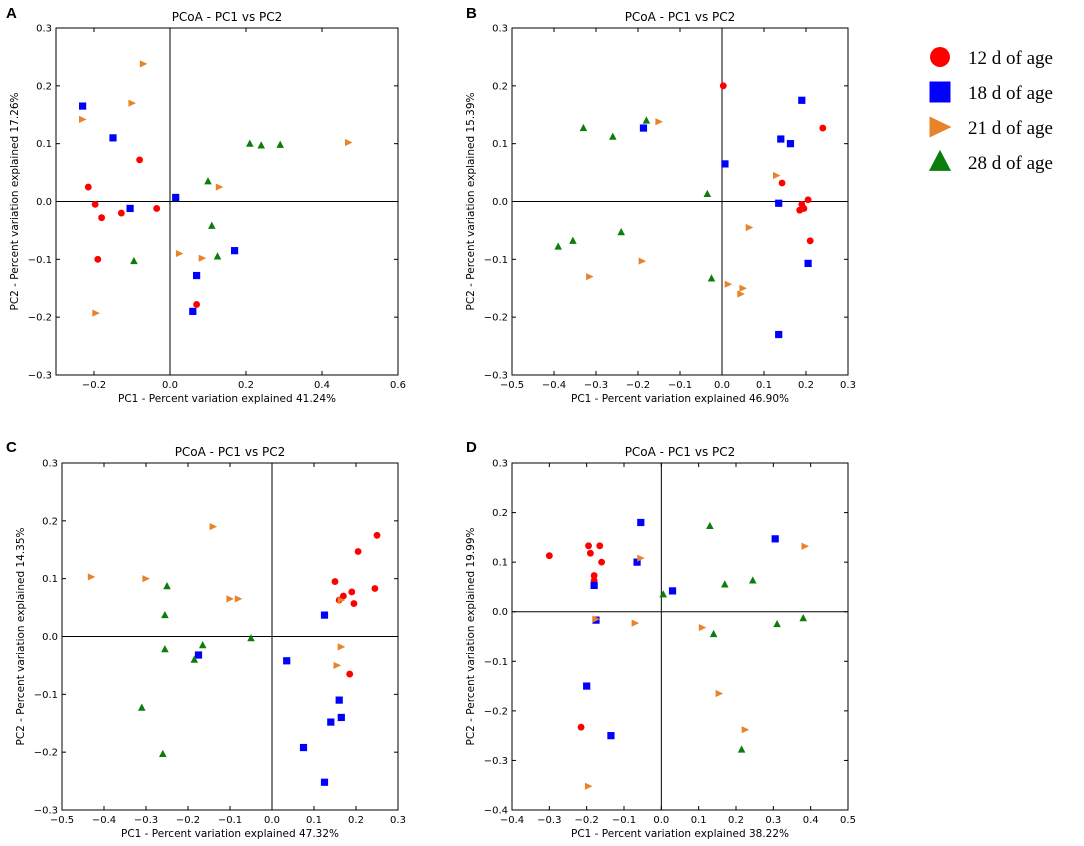 The height and width of the screenshot is (846, 1084). What do you see at coordinates (1010, 163) in the screenshot?
I see `legend-label: 28 d of age` at bounding box center [1010, 163].